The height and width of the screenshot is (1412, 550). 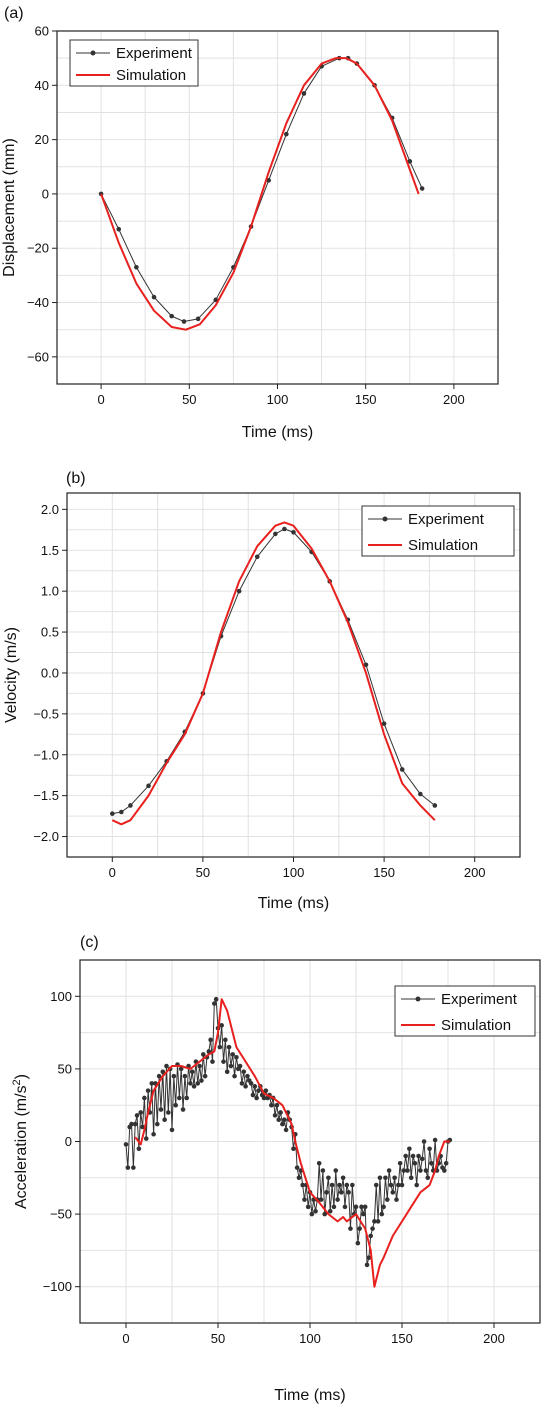 I want to click on y-tick-label: 1.5, so click(x=50, y=550).